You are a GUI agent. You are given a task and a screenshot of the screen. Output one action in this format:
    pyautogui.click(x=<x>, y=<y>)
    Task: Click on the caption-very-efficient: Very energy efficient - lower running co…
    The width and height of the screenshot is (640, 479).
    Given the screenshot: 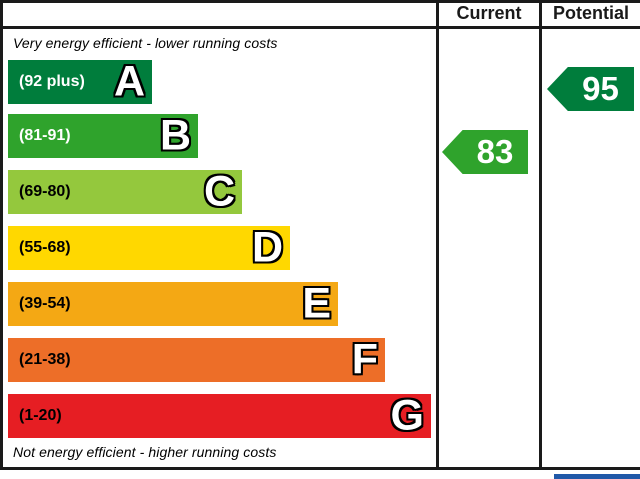 What is the action you would take?
    pyautogui.click(x=145, y=43)
    